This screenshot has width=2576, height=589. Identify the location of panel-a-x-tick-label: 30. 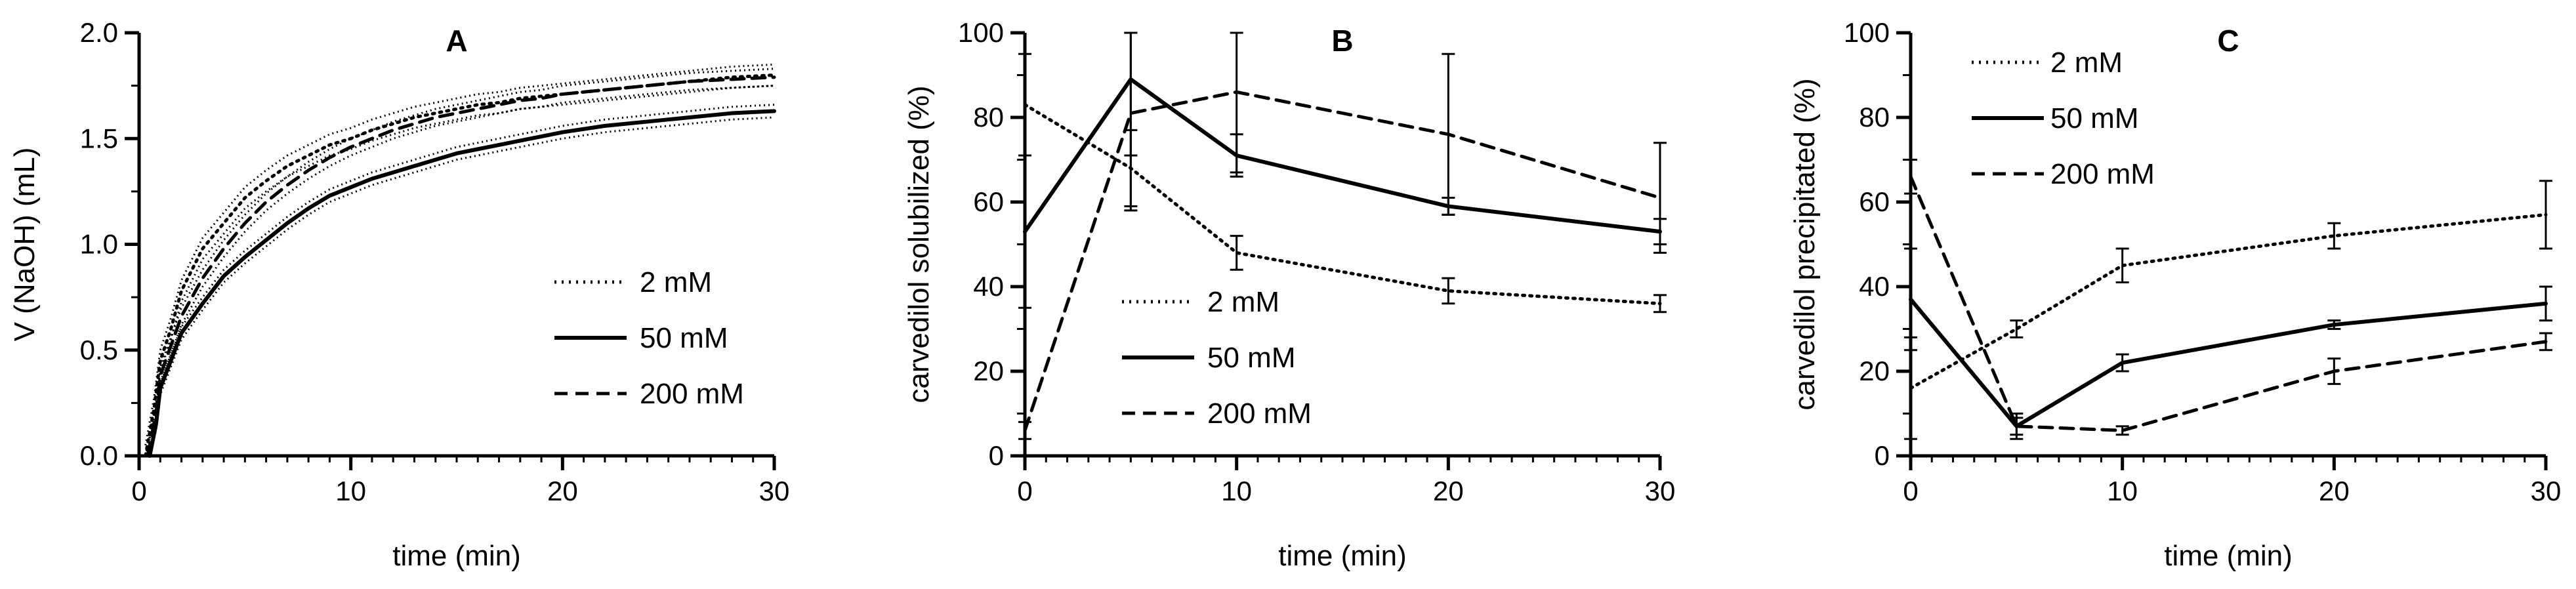
(774, 491).